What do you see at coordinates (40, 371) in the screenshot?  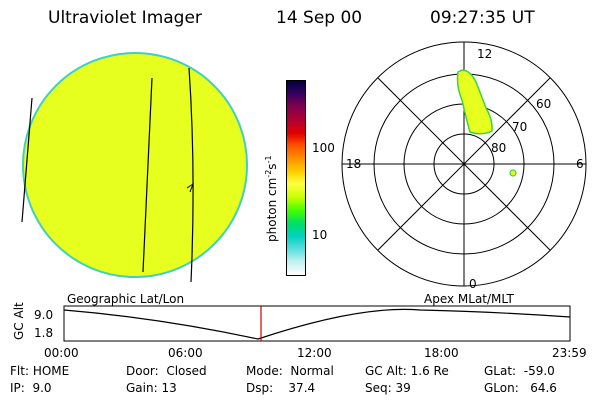 I see `info-flt: Flt: HOME` at bounding box center [40, 371].